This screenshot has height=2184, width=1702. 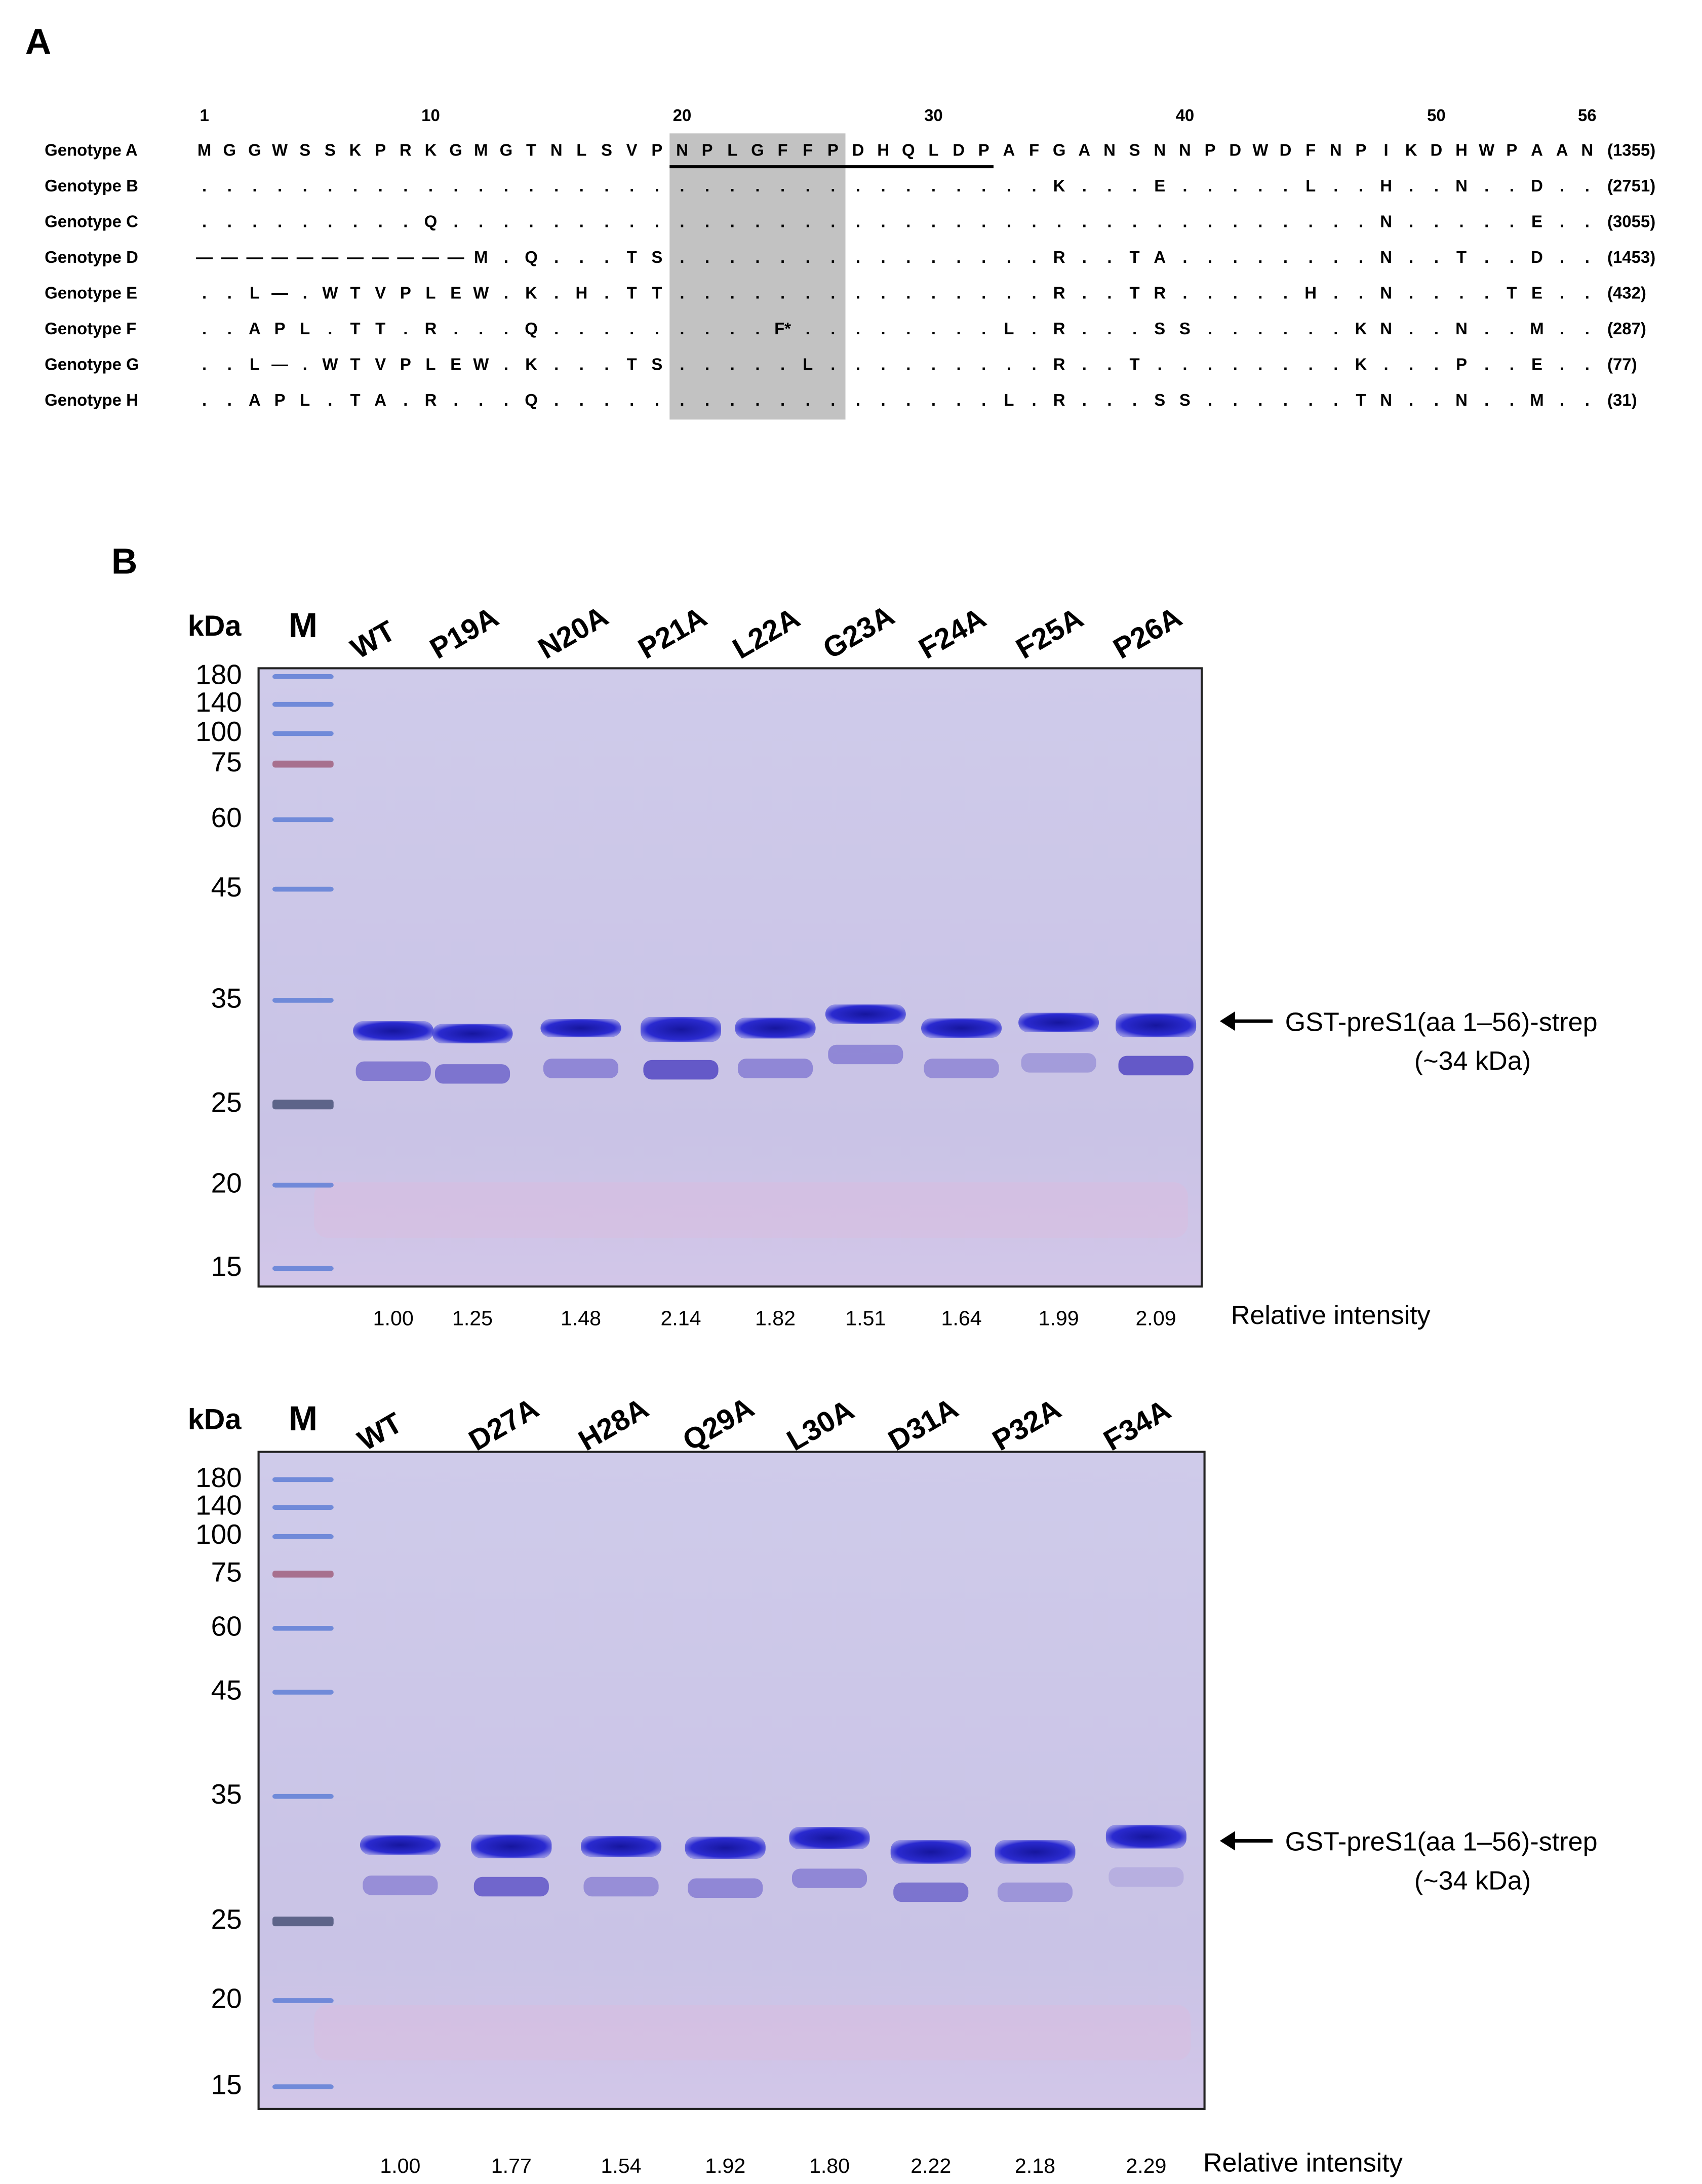 What do you see at coordinates (908, 150) in the screenshot?
I see `residue: Q` at bounding box center [908, 150].